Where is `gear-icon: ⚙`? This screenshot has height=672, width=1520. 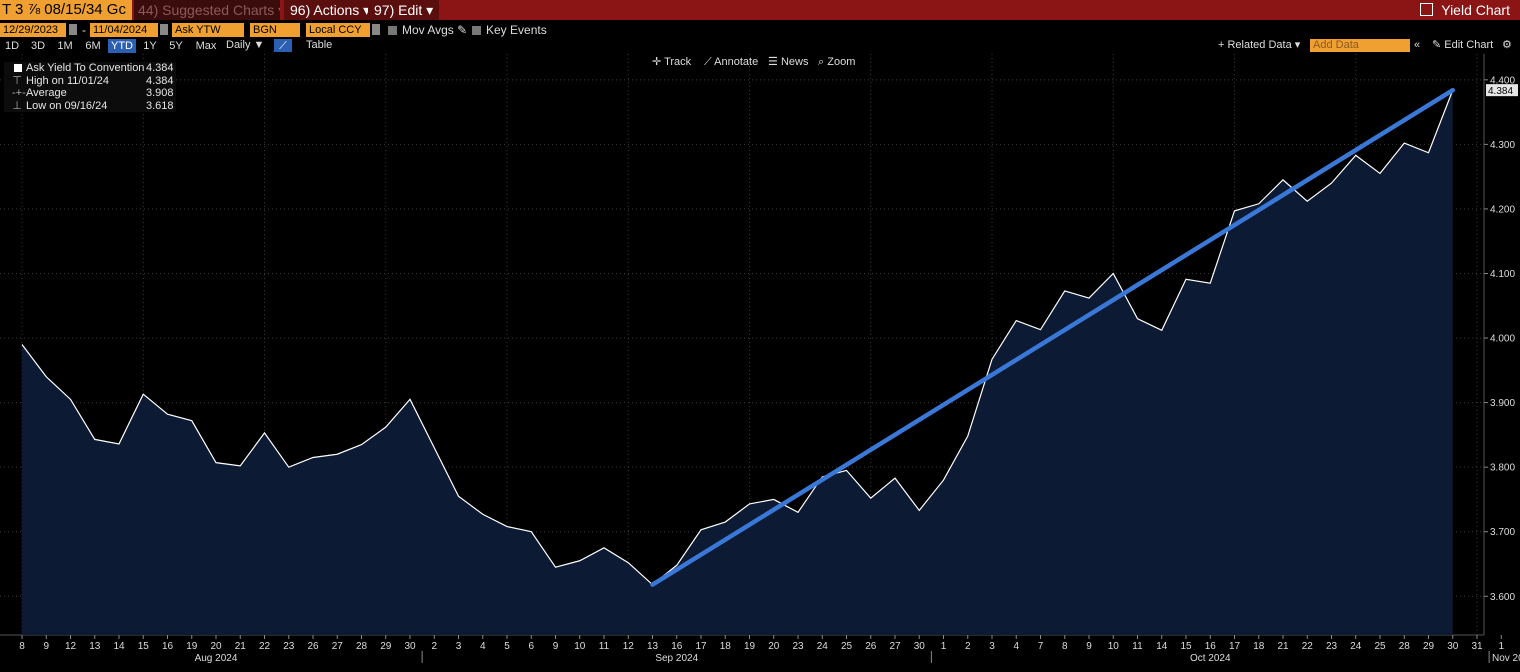 gear-icon: ⚙ is located at coordinates (1507, 45).